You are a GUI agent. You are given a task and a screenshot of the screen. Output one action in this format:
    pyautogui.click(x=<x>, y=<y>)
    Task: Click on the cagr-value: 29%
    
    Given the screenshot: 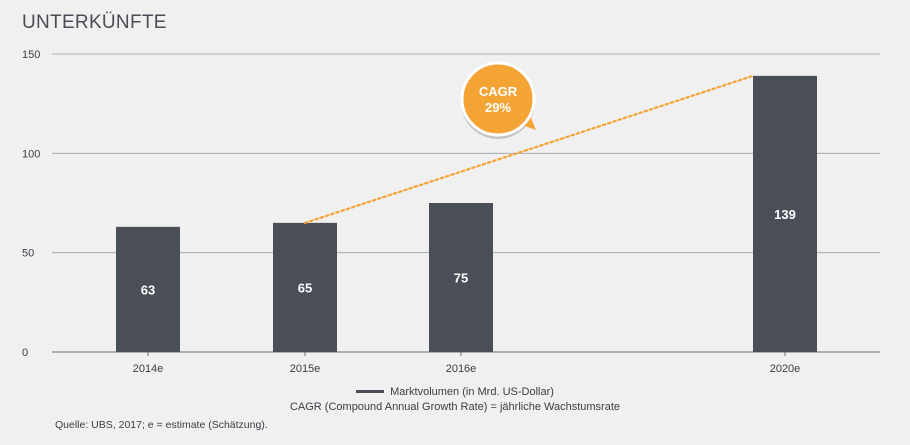 What is the action you would take?
    pyautogui.click(x=498, y=107)
    